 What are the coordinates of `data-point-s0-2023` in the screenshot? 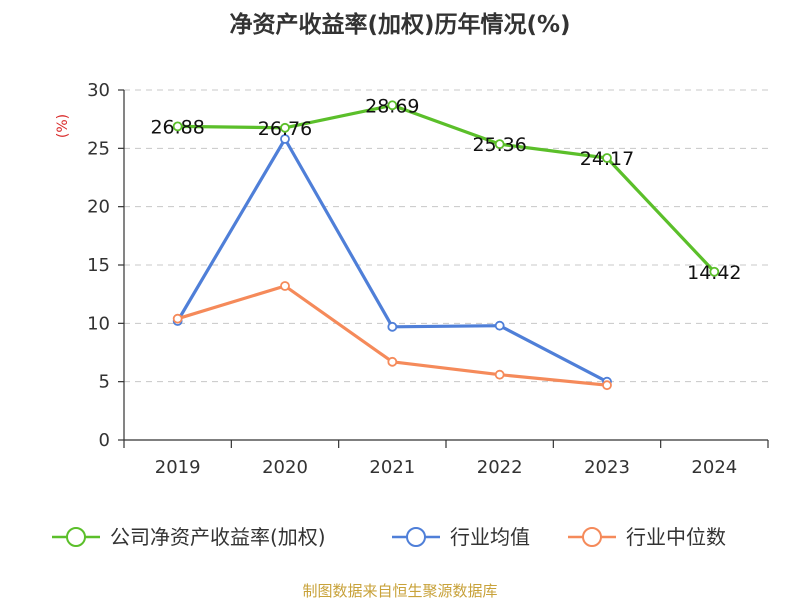 It's located at (607, 158).